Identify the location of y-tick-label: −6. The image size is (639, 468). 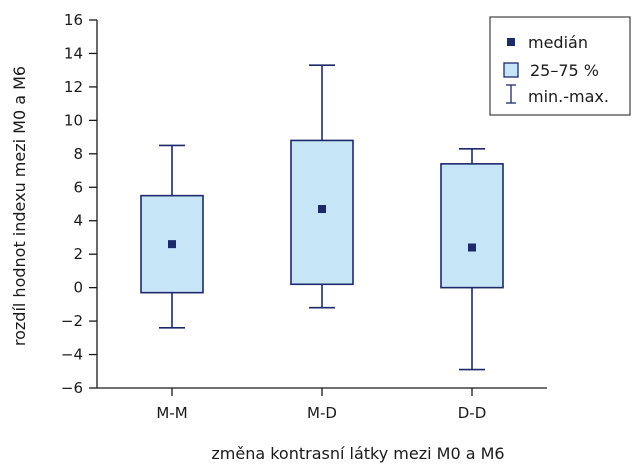
(72, 388).